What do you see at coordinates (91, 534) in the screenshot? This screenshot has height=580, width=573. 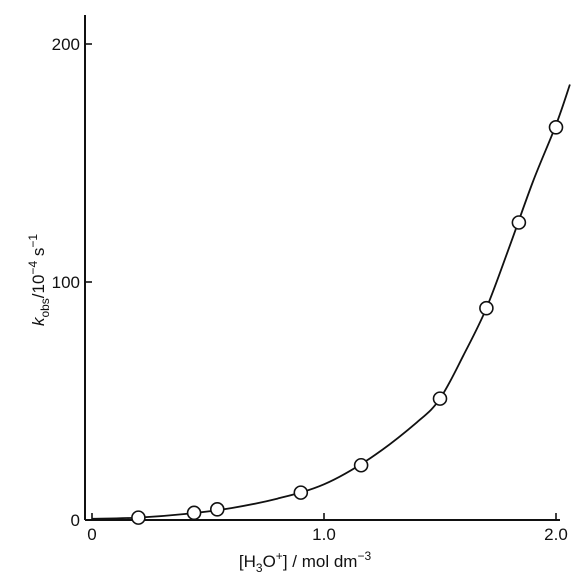 I see `x-tick-label: 0` at bounding box center [91, 534].